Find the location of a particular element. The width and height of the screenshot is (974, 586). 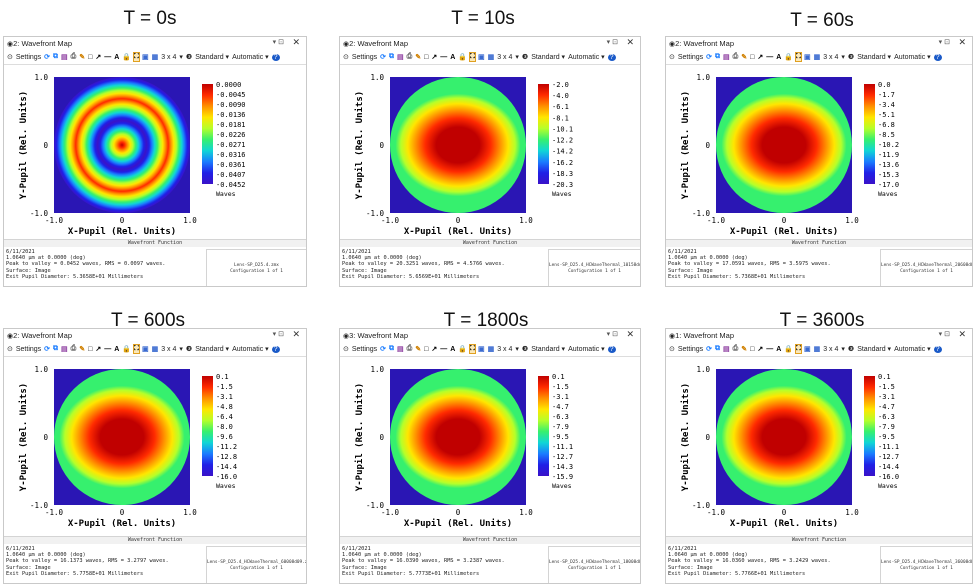

layout-icon: ▦ is located at coordinates (155, 349).